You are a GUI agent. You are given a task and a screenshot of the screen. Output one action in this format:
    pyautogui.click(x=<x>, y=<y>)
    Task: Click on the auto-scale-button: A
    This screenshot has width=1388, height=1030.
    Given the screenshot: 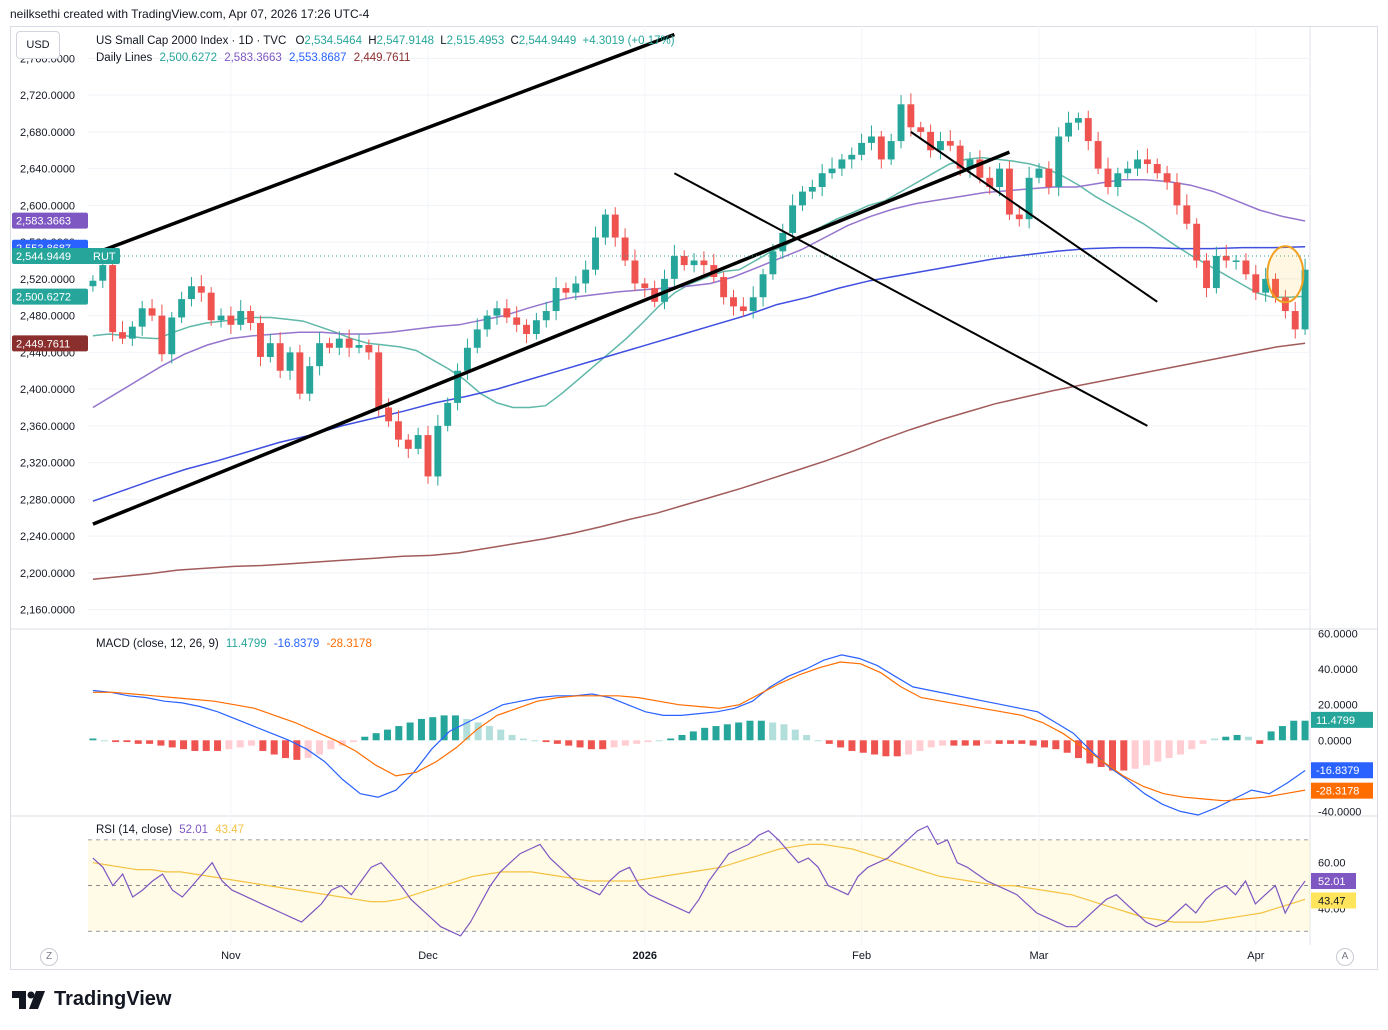 What is the action you would take?
    pyautogui.click(x=1345, y=957)
    